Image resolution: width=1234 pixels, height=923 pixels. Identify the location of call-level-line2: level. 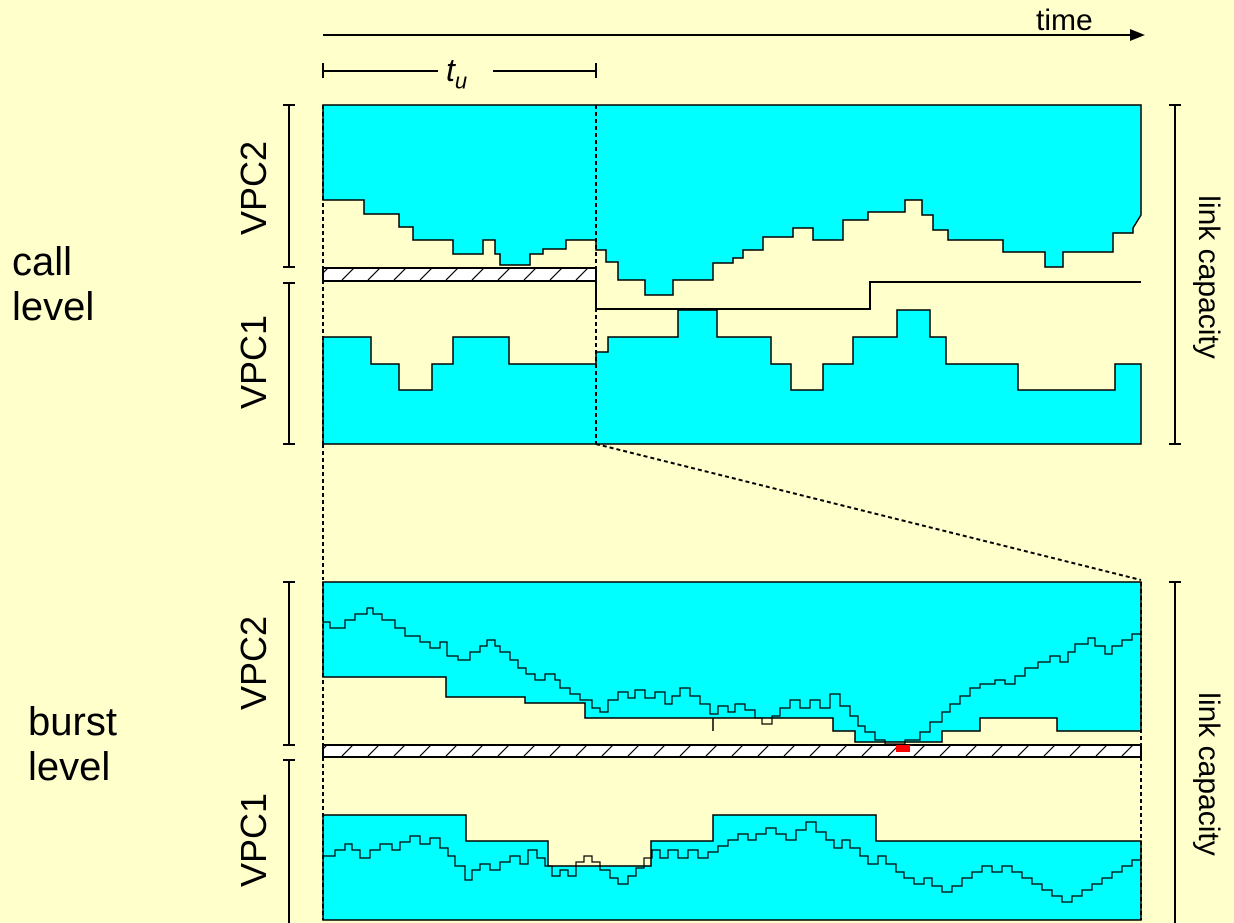
(53, 306).